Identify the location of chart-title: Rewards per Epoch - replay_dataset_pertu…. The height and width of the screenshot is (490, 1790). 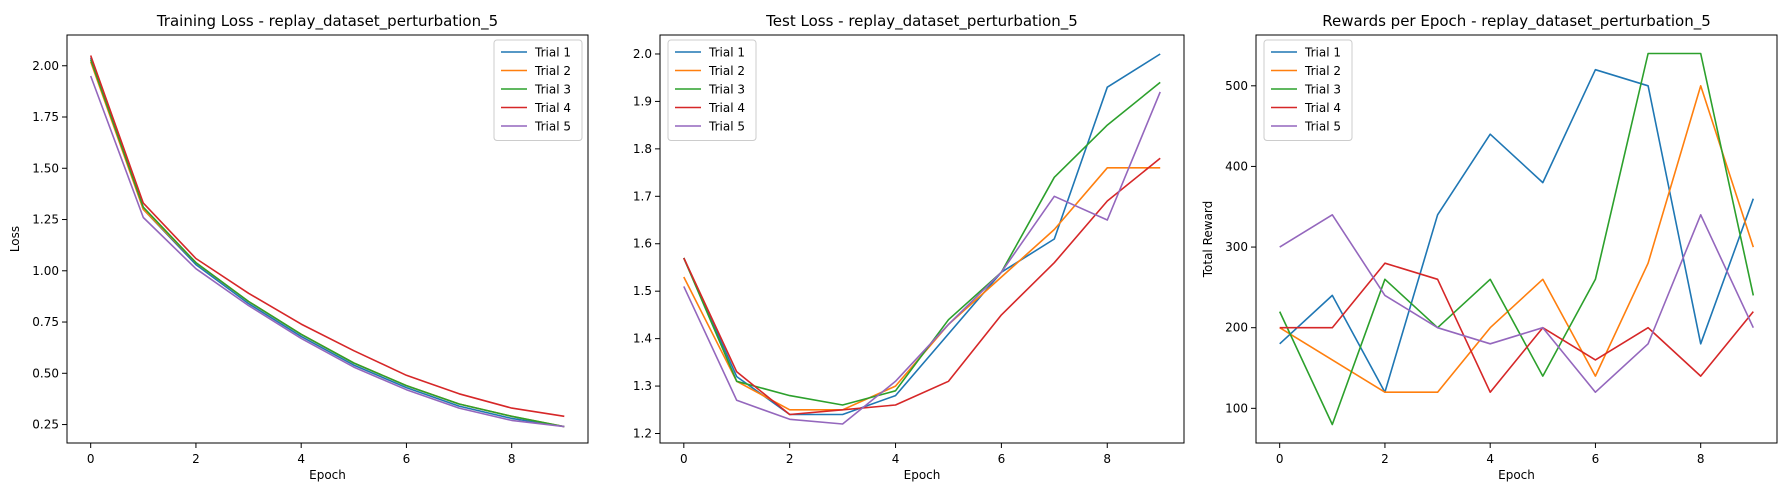
(1516, 21).